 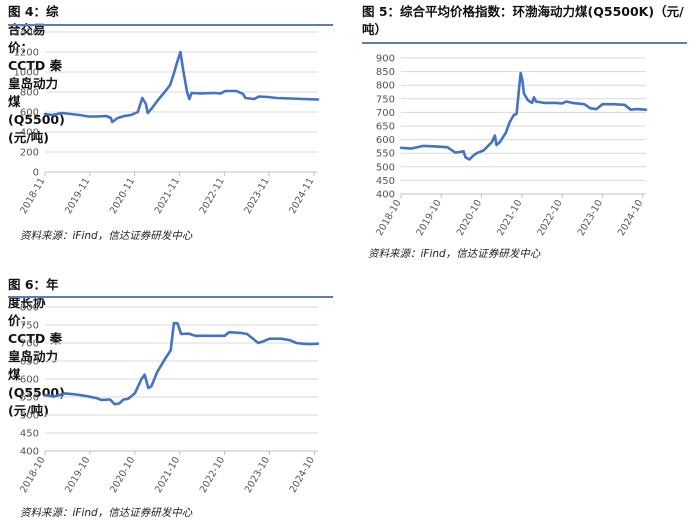 I want to click on title-rule-fig6, so click(x=170, y=297).